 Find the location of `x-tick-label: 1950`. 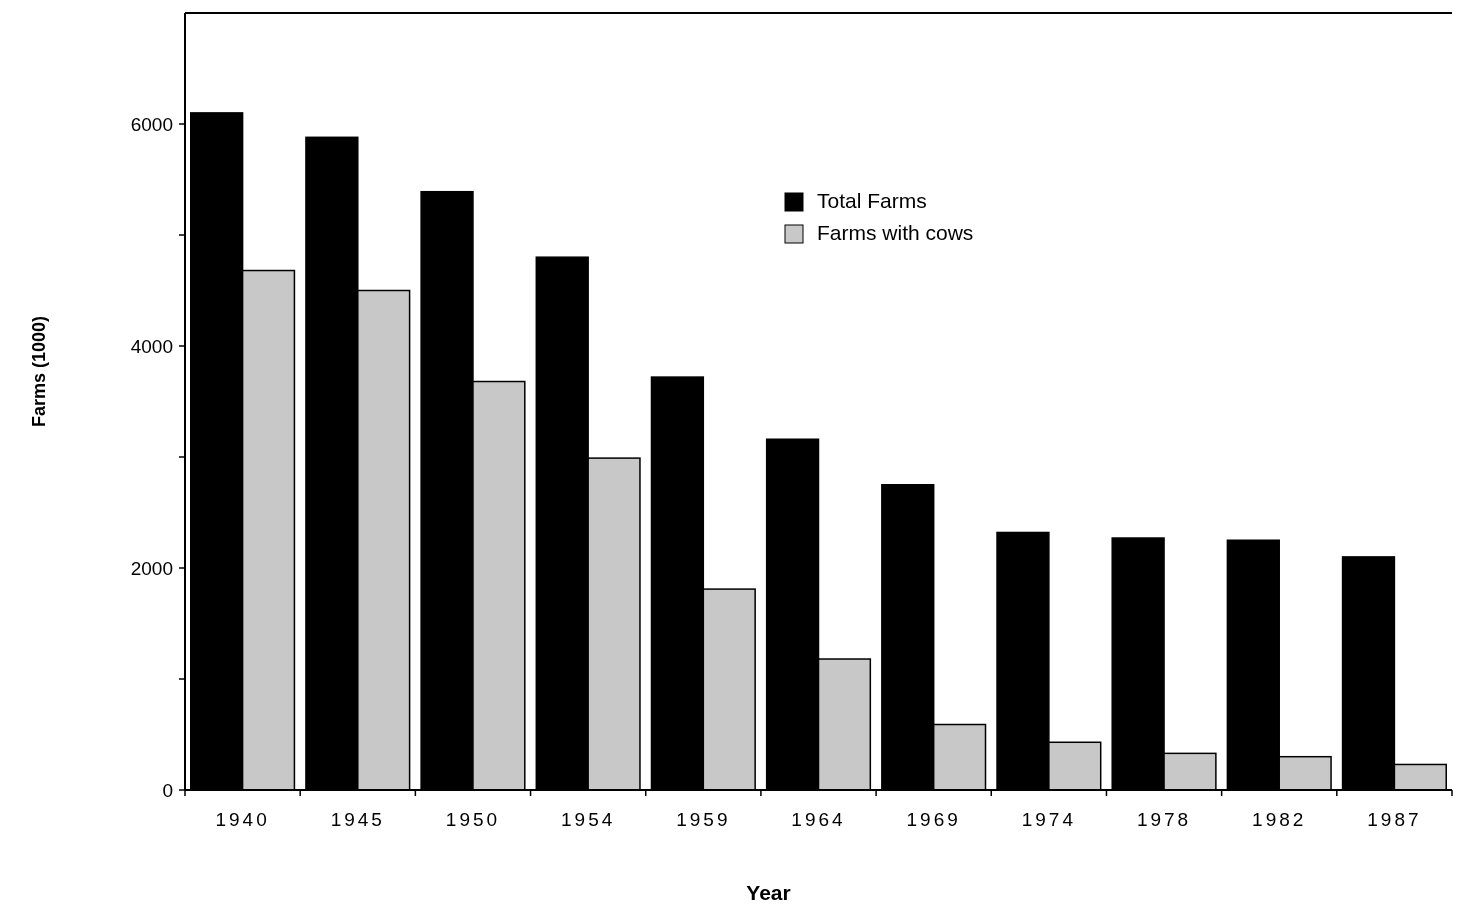

x-tick-label: 1950 is located at coordinates (473, 819).